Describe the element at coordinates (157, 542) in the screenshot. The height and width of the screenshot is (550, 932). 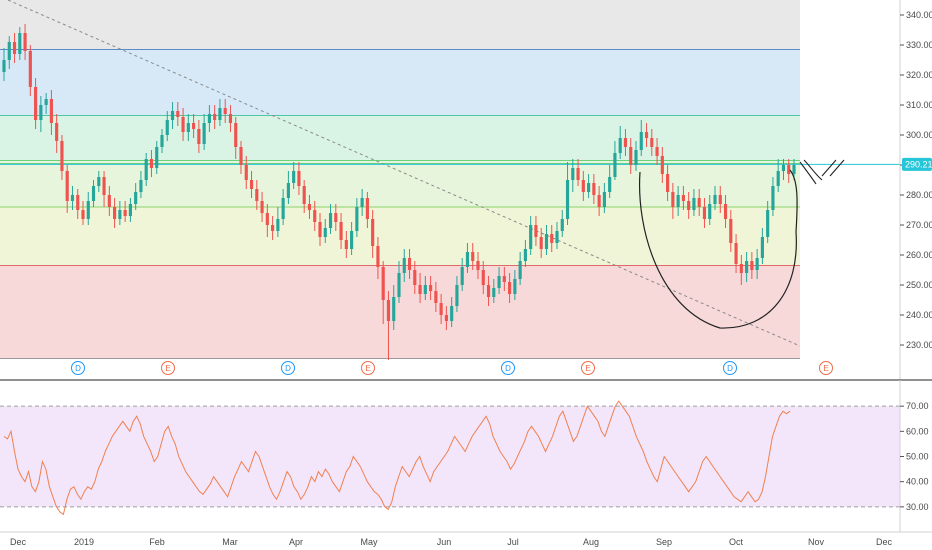
I see `time-tick-label: Feb` at that location.